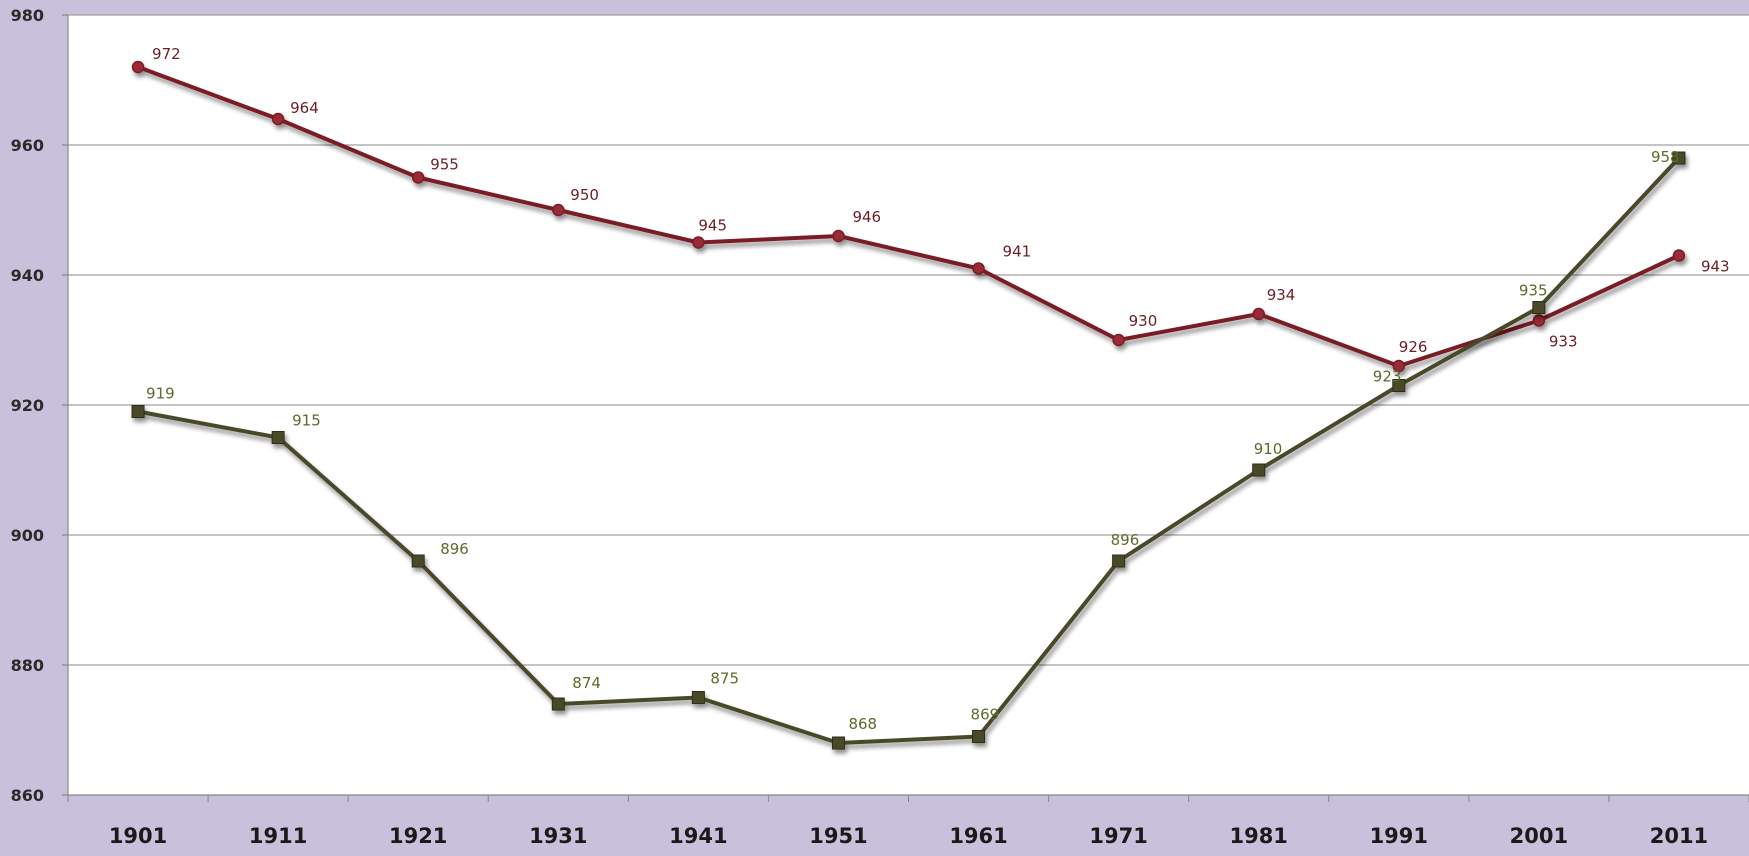  Describe the element at coordinates (304, 108) in the screenshot. I see `data-label: 964` at that location.